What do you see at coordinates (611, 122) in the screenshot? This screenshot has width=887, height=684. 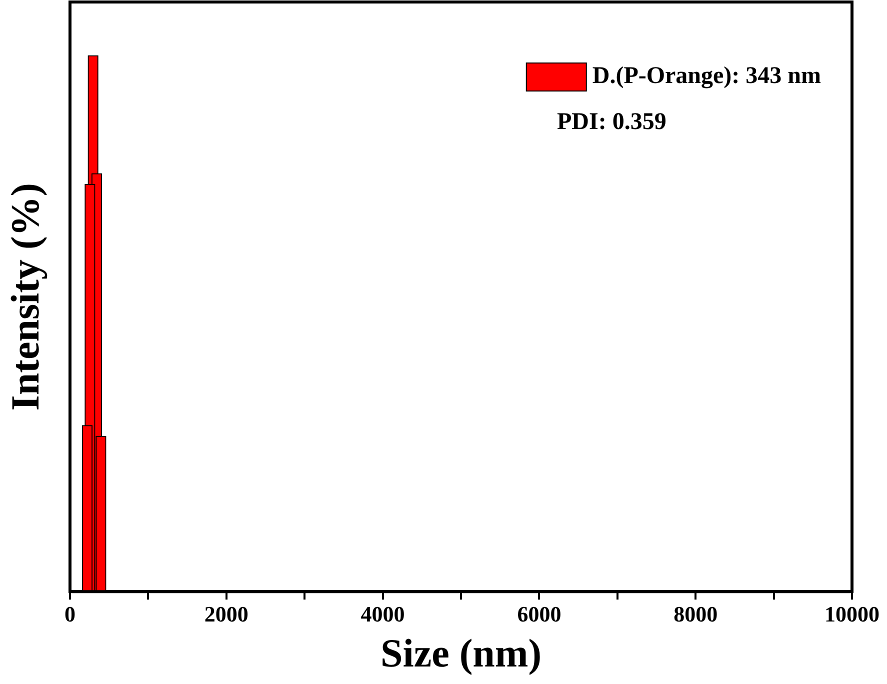 I see `annotation: PDI: 0.359` at bounding box center [611, 122].